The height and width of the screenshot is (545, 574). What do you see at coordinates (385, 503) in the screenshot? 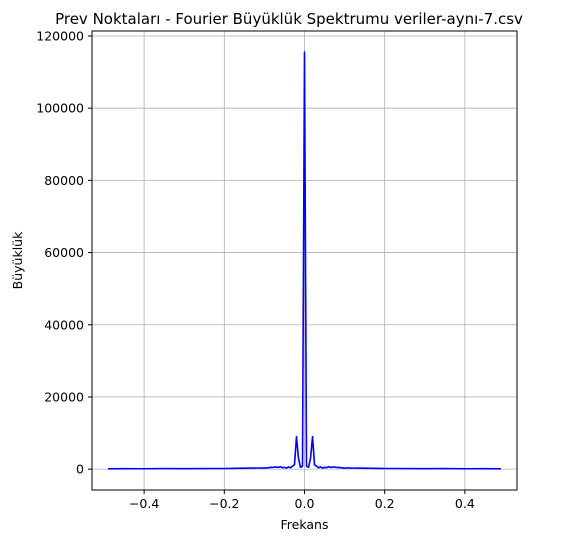
I see `x-tick-label: 0.2` at bounding box center [385, 503].